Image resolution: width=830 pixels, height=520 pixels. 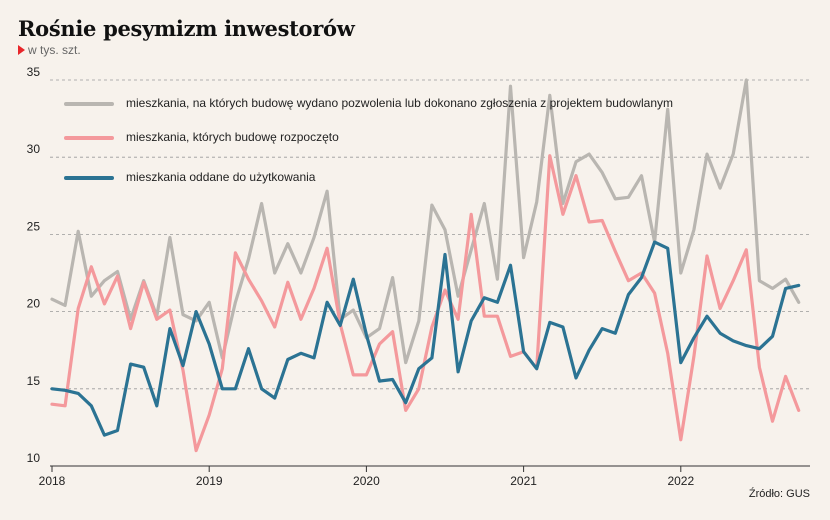 What do you see at coordinates (89, 104) in the screenshot?
I see `legend-swatch-permits` at bounding box center [89, 104].